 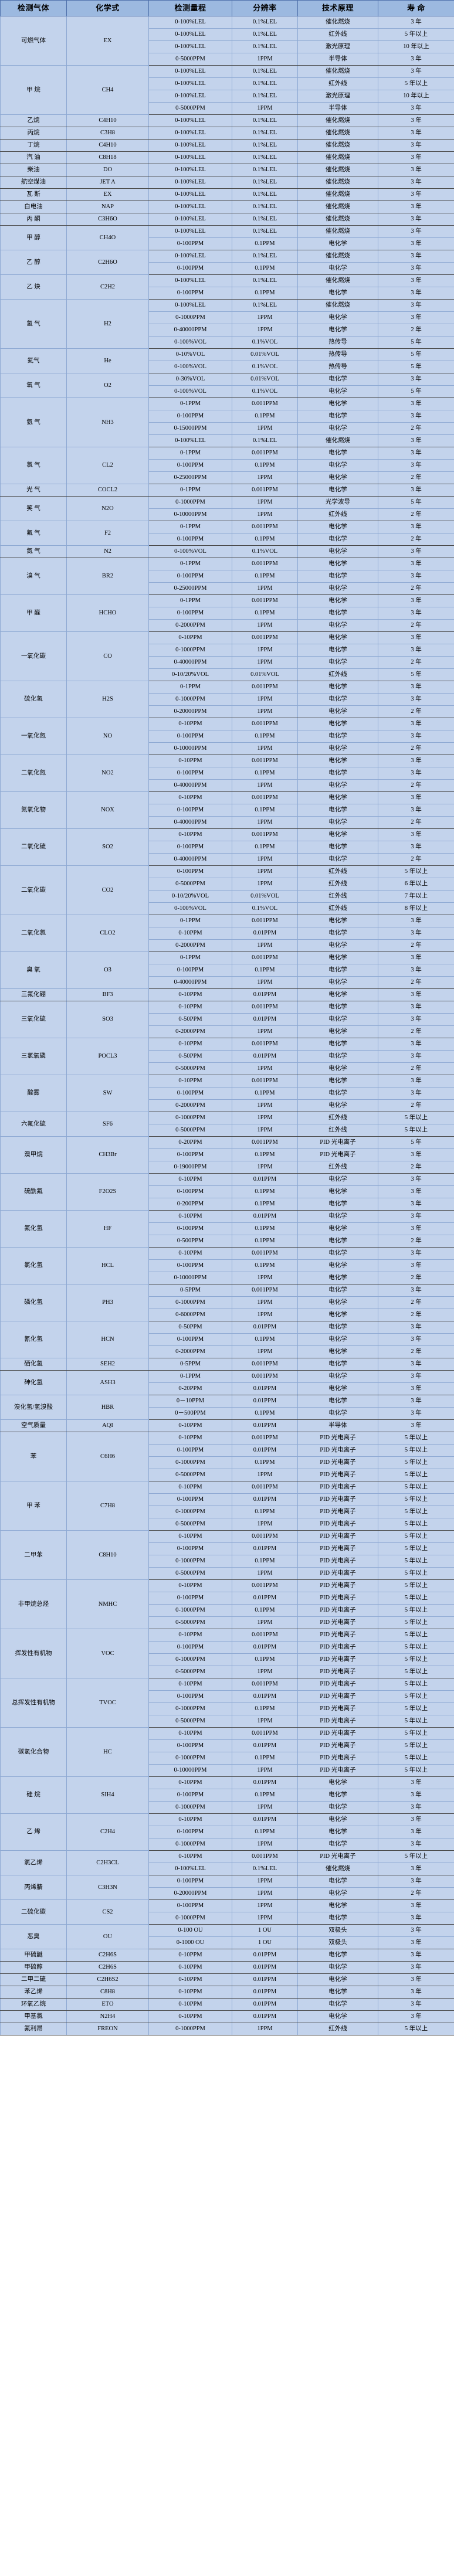 What do you see at coordinates (227, 1887) in the screenshot?
I see `table-row: 丙烯腈 C3H3N 0-100PPM 1PPM 电化学 3 年` at bounding box center [227, 1887].